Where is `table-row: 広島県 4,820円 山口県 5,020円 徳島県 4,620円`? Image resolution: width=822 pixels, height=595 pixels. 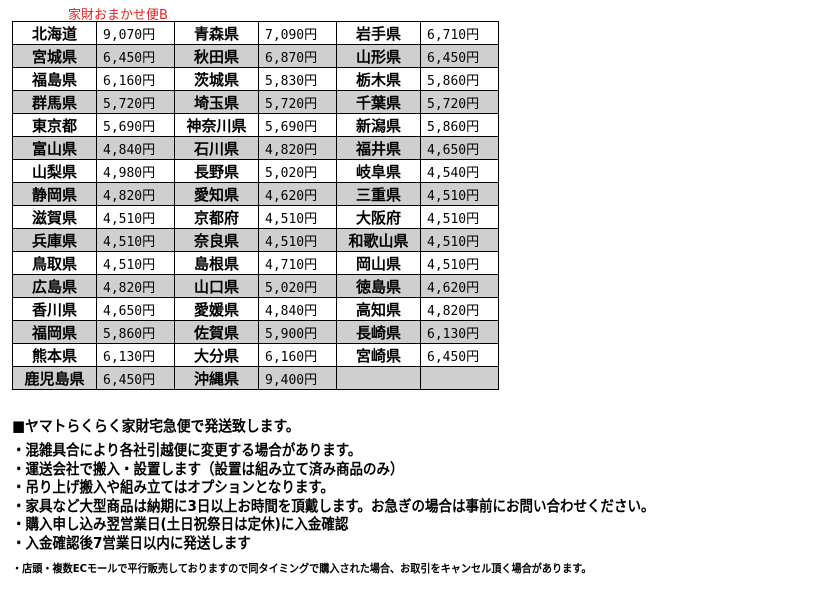
table-row: 広島県 4,820円 山口県 5,020円 徳島県 4,620円 is located at coordinates (255, 286).